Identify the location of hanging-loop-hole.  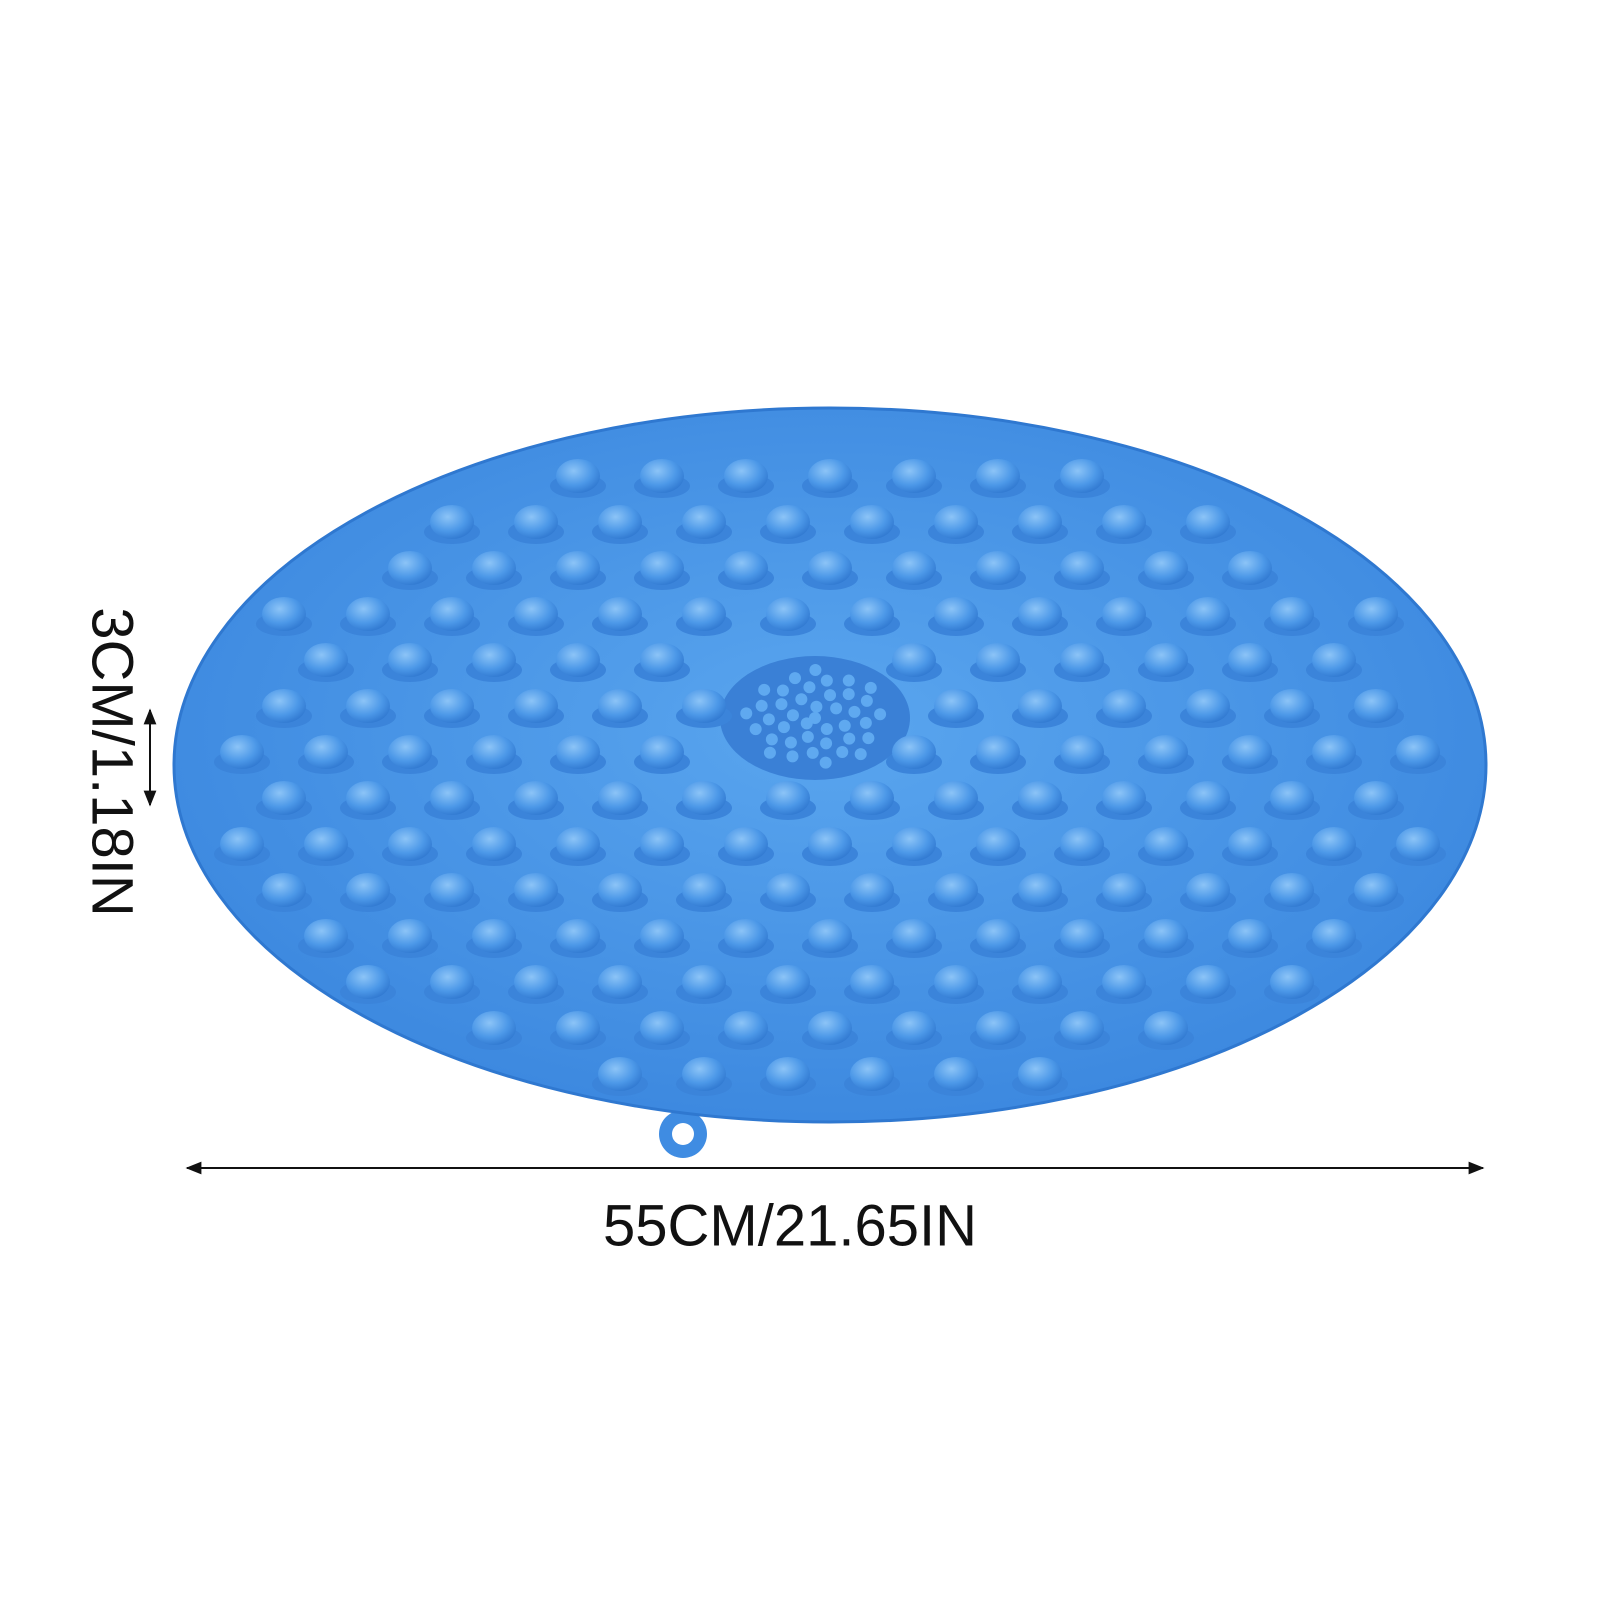
(683, 1134).